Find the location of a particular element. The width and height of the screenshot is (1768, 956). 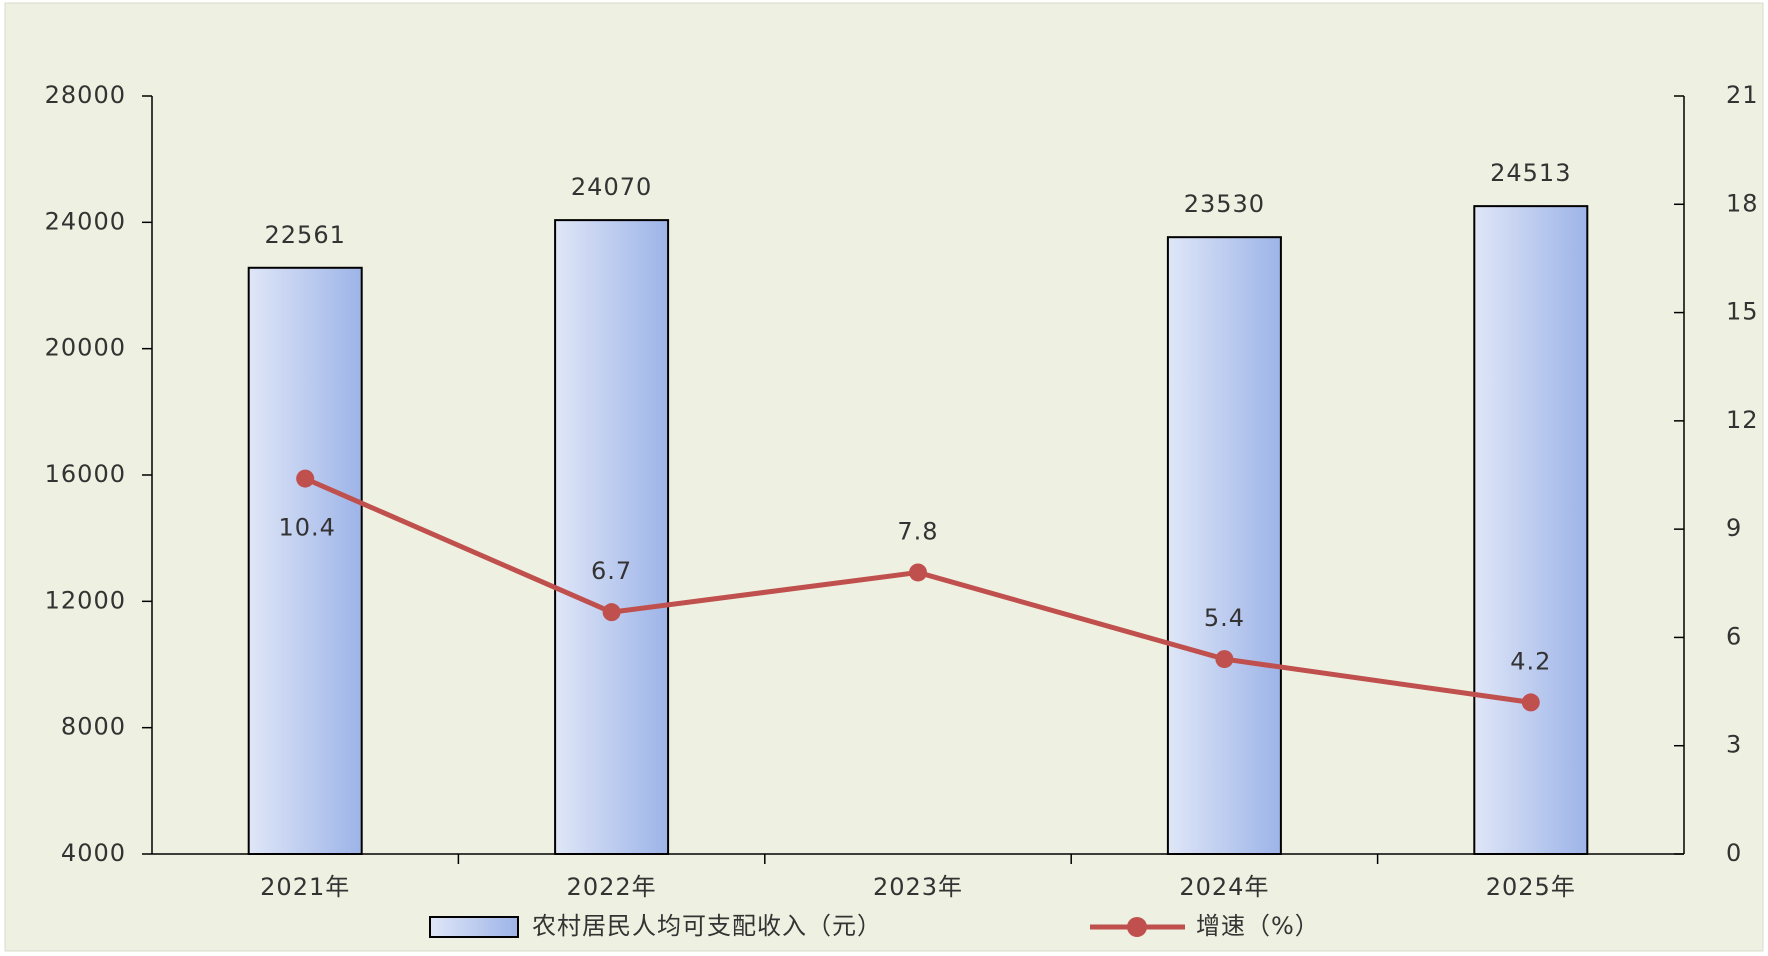

bar-value-label: 24513 is located at coordinates (1530, 173).